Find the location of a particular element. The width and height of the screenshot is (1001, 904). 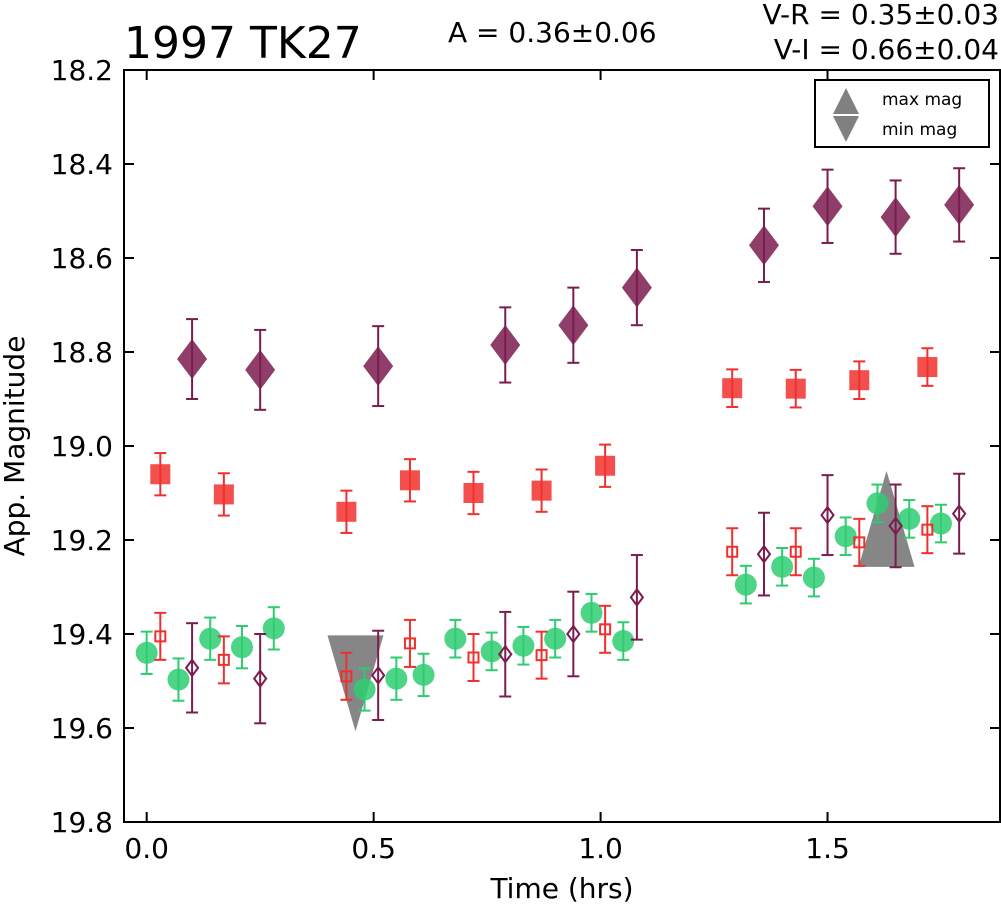

min-mag-legend-icon is located at coordinates (846, 129).